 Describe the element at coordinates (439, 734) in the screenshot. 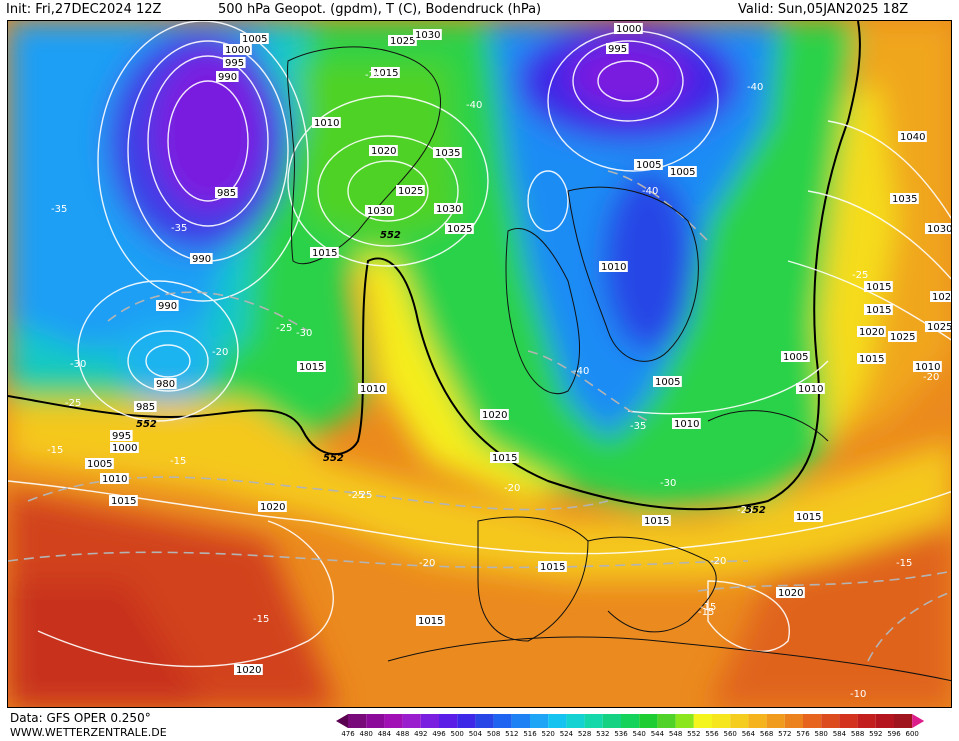

I see `colorbar-tick-label: 496` at that location.